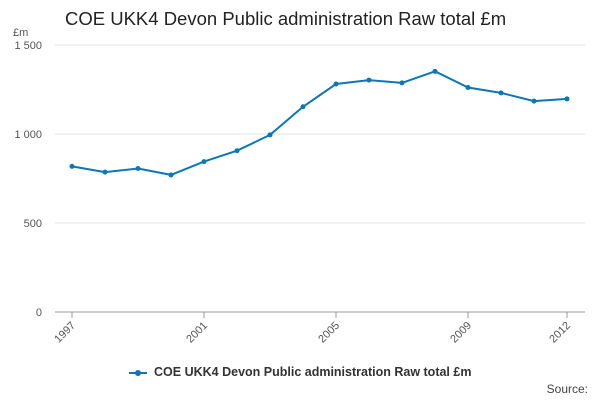 This screenshot has width=600, height=400. I want to click on y-axis-label: £m, so click(20, 33).